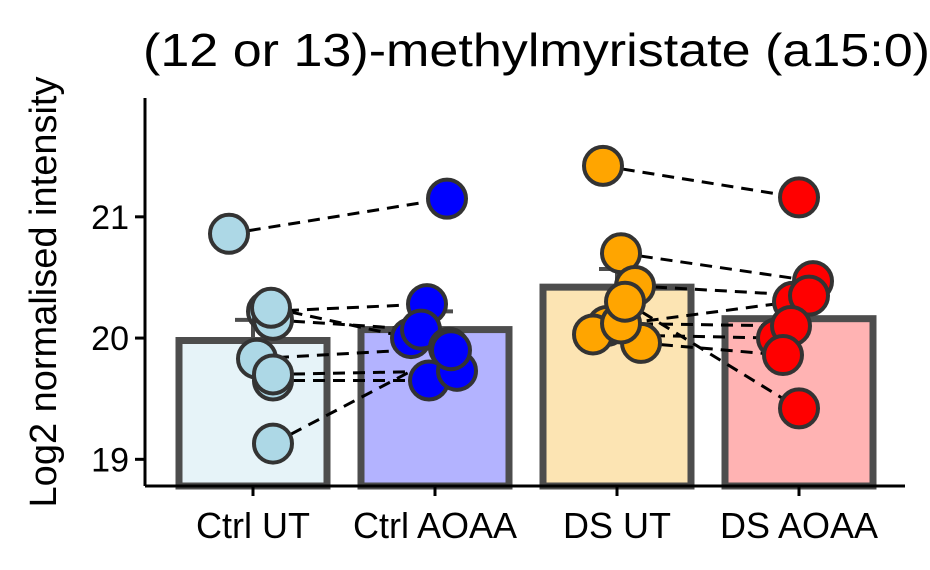 Image resolution: width=930 pixels, height=570 pixels. Describe the element at coordinates (44, 292) in the screenshot. I see `y-axis-label: Log2 normalised intensity` at that location.